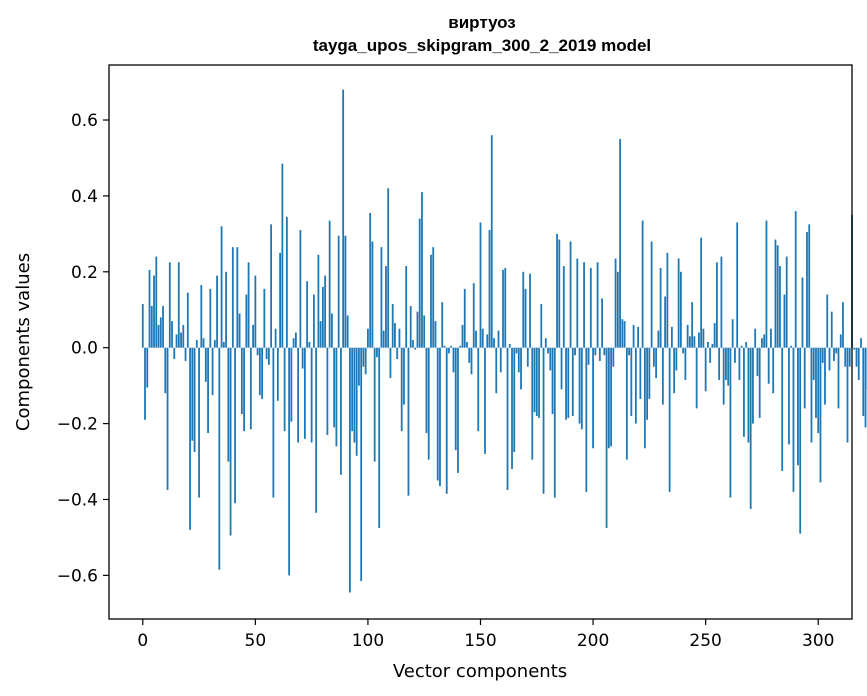 This screenshot has height=696, width=867. Describe the element at coordinates (77, 500) in the screenshot. I see `y-tick-label: −0.4` at that location.